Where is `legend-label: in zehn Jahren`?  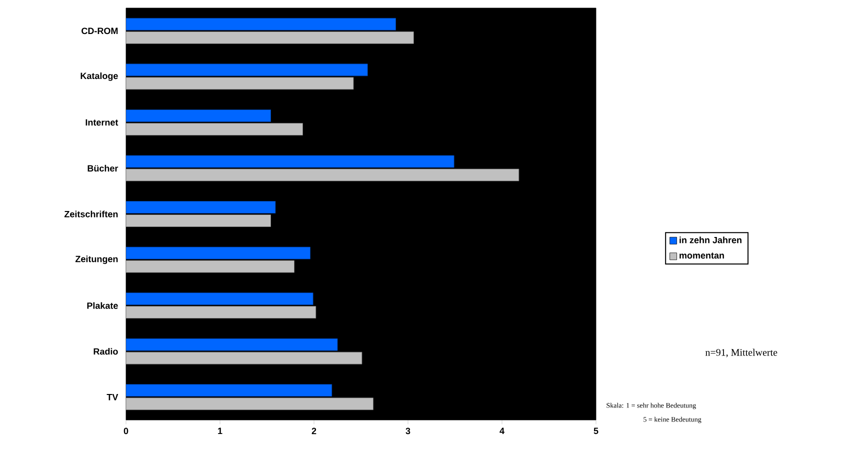 legend-label: in zehn Jahren is located at coordinates (711, 240).